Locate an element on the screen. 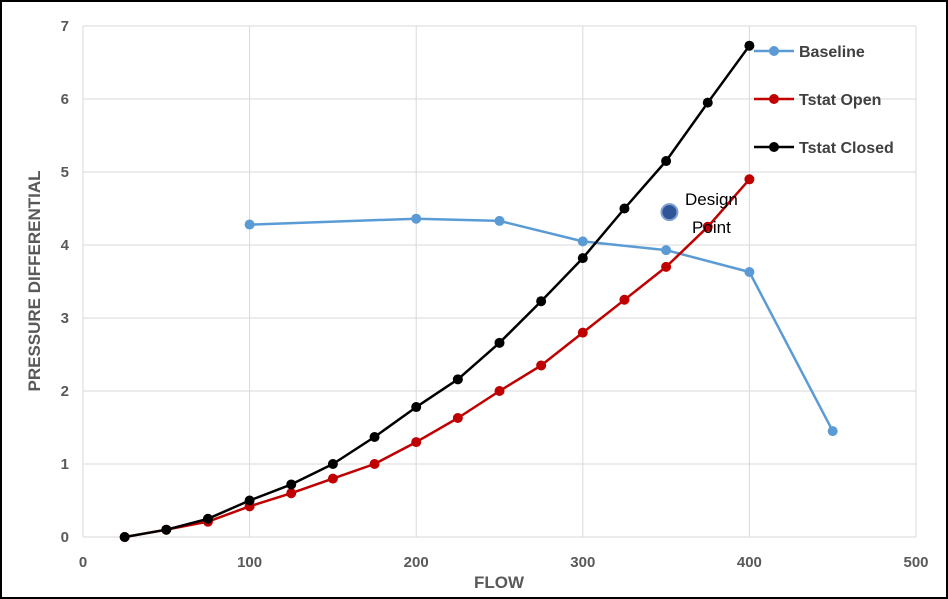 The width and height of the screenshot is (948, 599). y-tick-label: 7 is located at coordinates (65, 26).